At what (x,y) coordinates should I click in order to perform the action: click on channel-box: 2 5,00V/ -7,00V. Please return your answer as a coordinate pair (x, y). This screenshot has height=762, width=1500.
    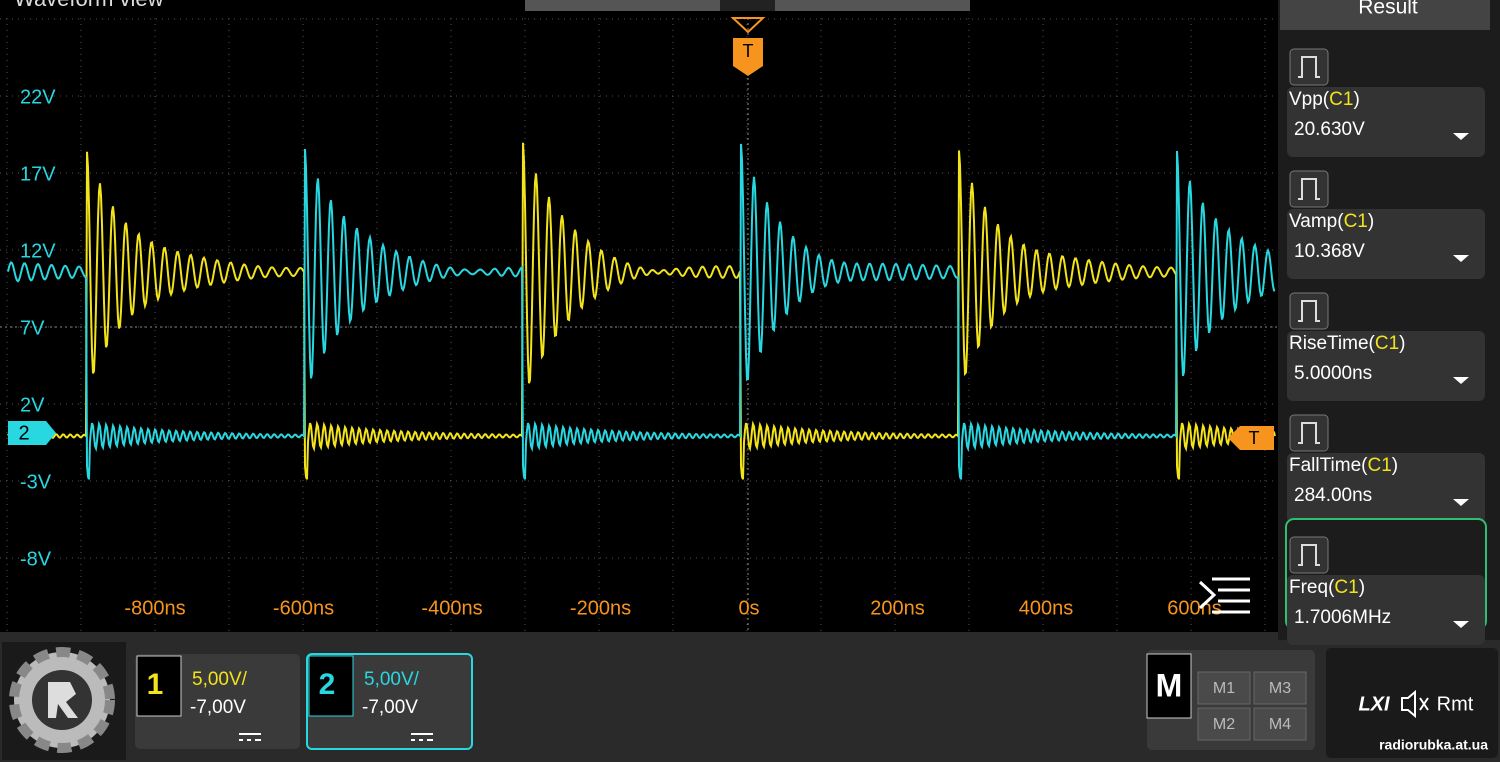
    Looking at the image, I should click on (389, 701).